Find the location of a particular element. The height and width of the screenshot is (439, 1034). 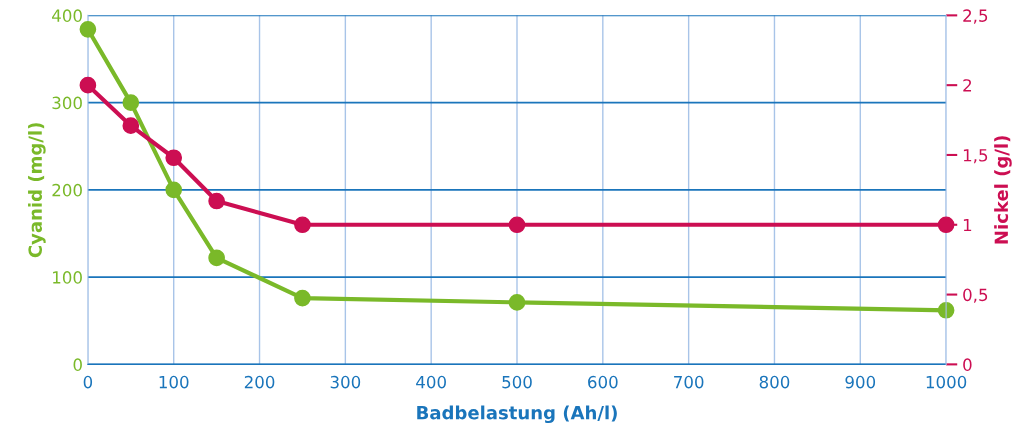

y2-tick-label: 1 is located at coordinates (967, 225).